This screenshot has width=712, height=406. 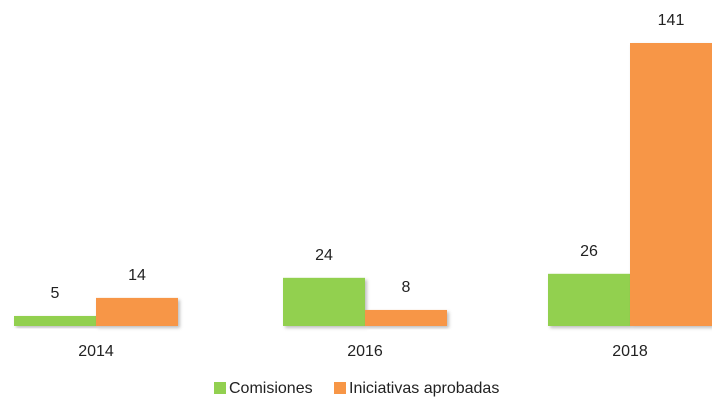 What do you see at coordinates (96, 351) in the screenshot?
I see `x-tick-label: 2014` at bounding box center [96, 351].